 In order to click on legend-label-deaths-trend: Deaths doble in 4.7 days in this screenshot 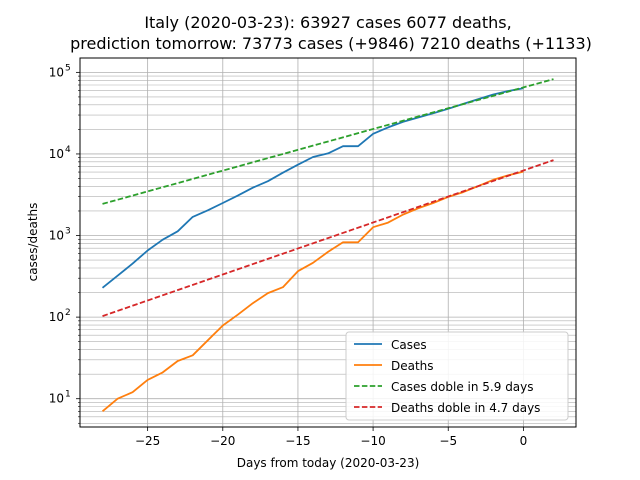, I will do `click(465, 408)`.